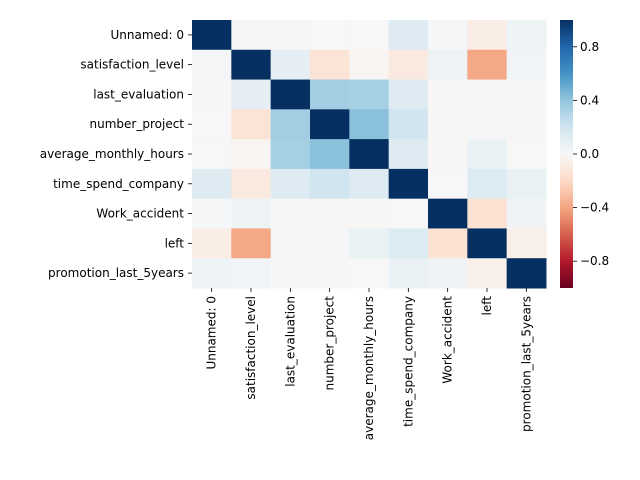 Image resolution: width=640 pixels, height=480 pixels. What do you see at coordinates (147, 35) in the screenshot?
I see `y-tick-label: Unnamed: 0` at bounding box center [147, 35].